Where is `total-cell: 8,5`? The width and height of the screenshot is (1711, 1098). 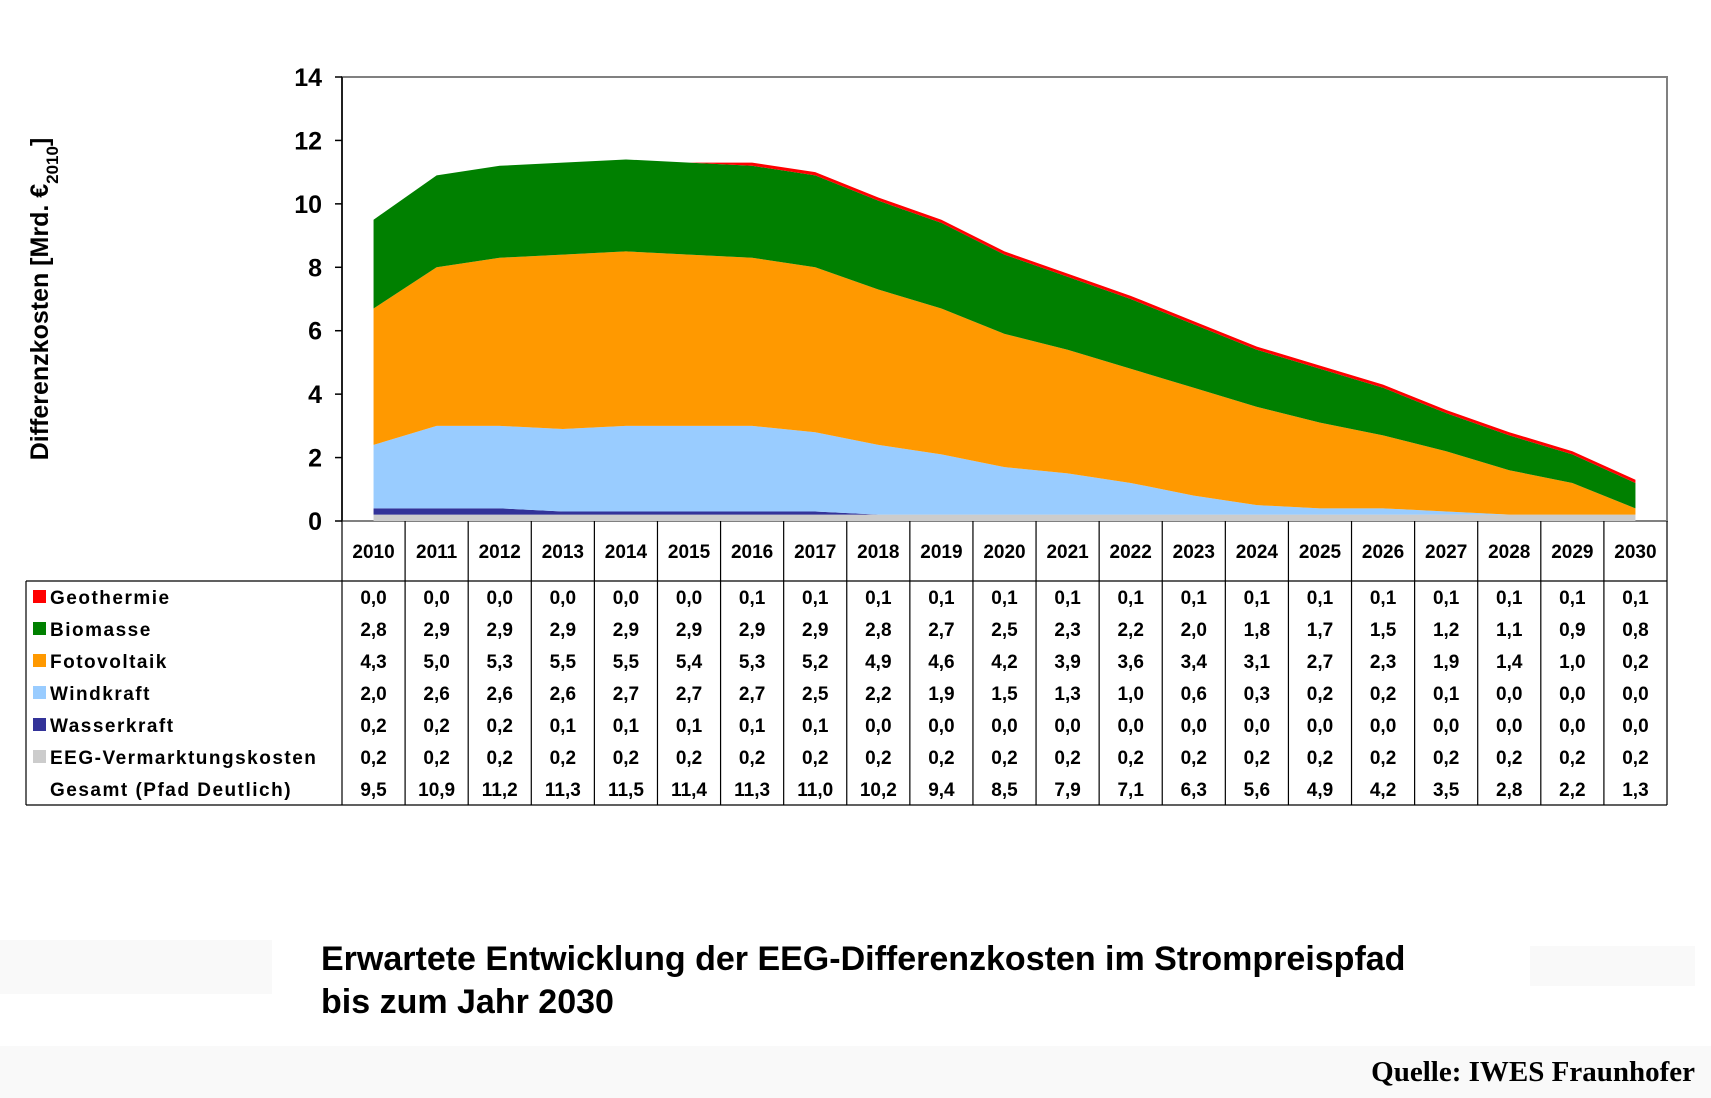 total-cell: 8,5 is located at coordinates (1004, 790).